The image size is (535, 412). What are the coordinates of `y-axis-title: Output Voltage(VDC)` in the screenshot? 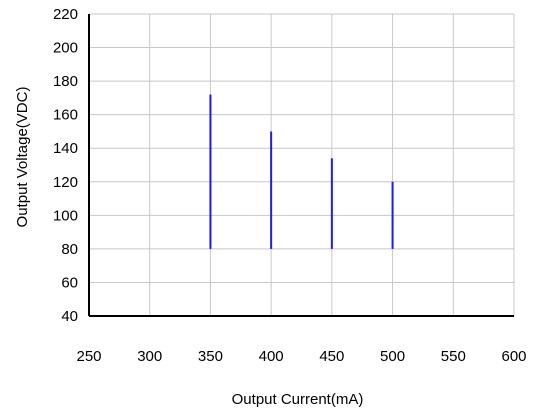 It's located at (22, 157).